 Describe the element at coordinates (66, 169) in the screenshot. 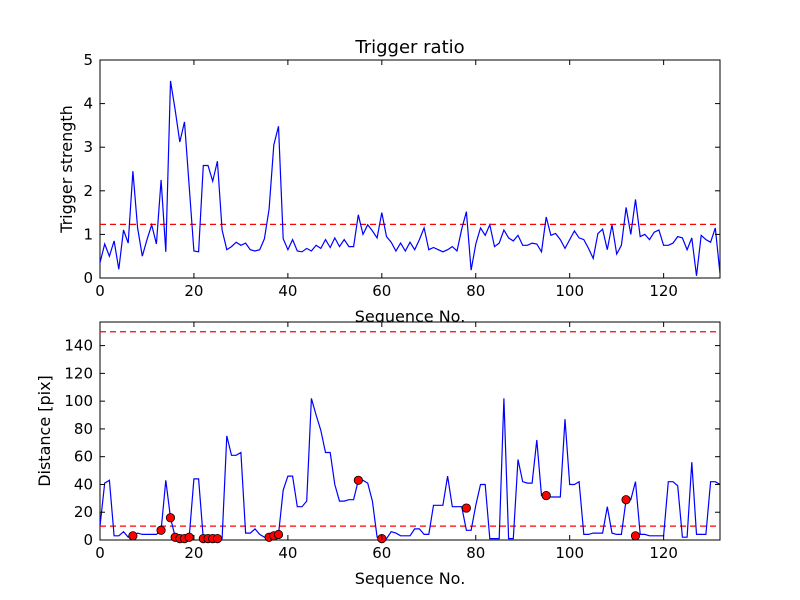

I see `y-axis-label: Trigger strength` at that location.